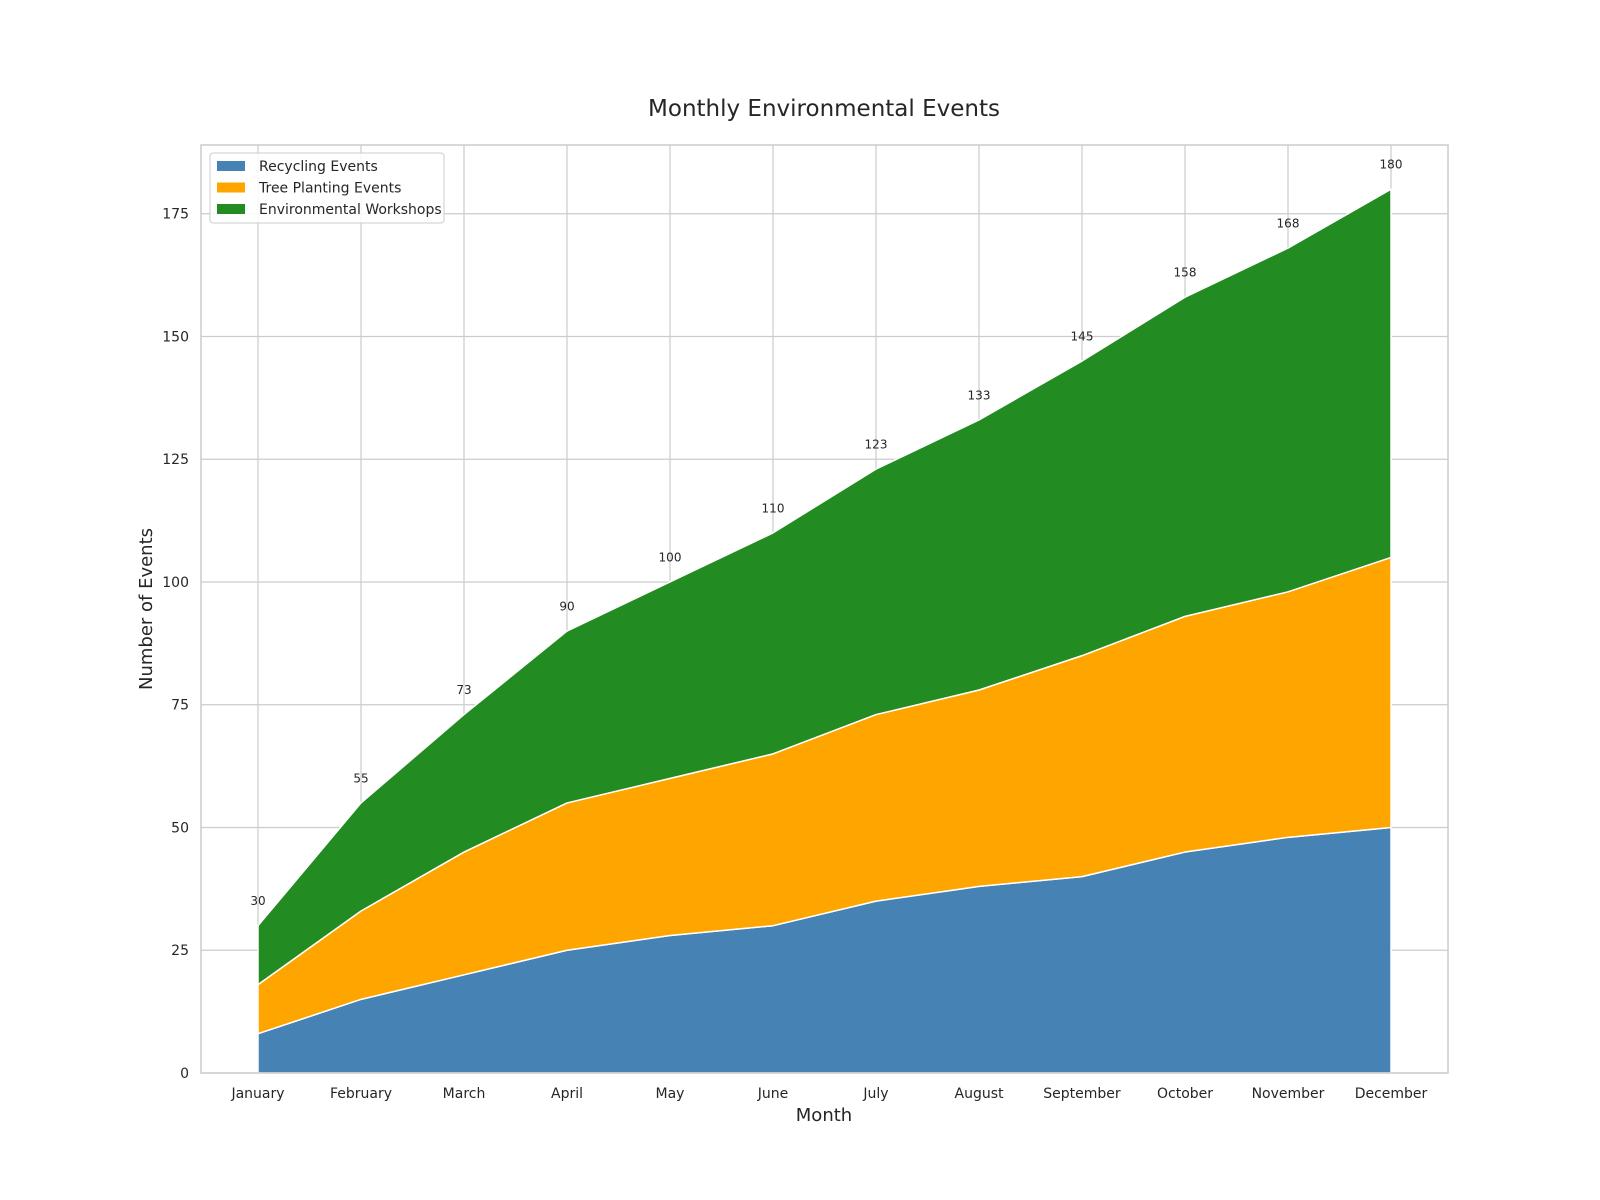 The height and width of the screenshot is (1200, 1600). What do you see at coordinates (175, 460) in the screenshot?
I see `y-tick-label: 125` at bounding box center [175, 460].